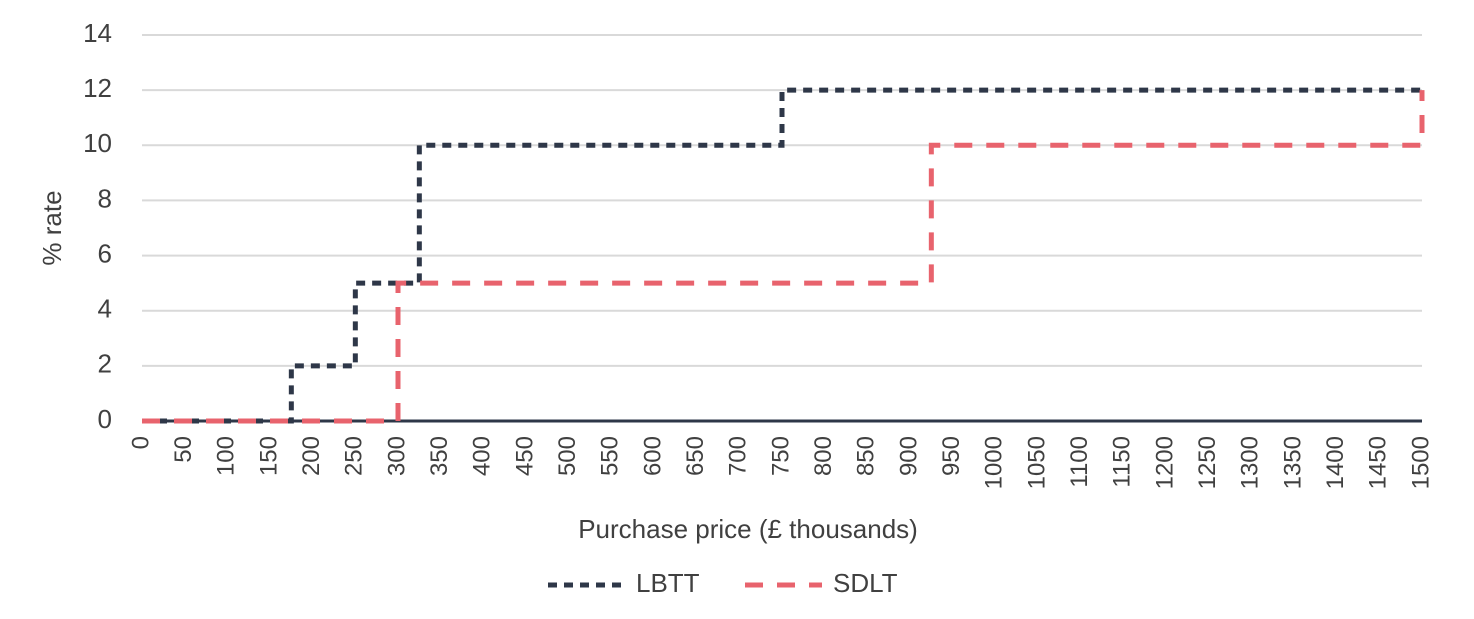  I want to click on x-tick-label: 1050, so click(1036, 462).